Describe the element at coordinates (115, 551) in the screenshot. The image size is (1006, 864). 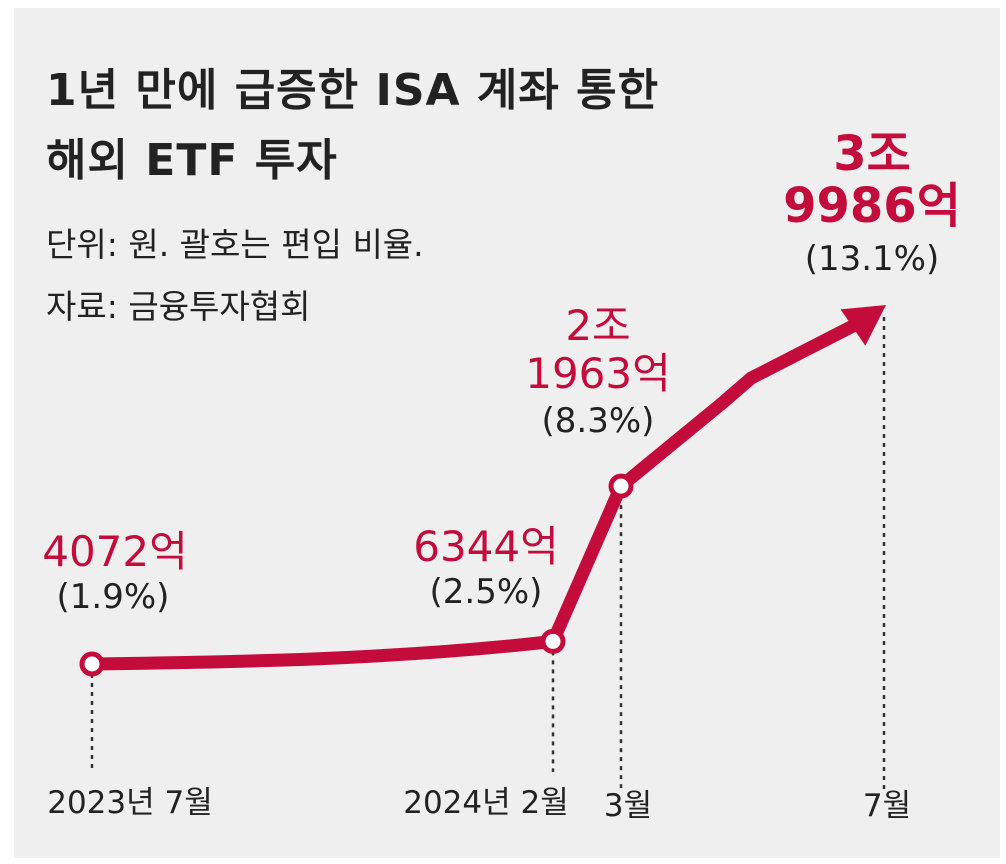
I see `value-label: 4072억` at that location.